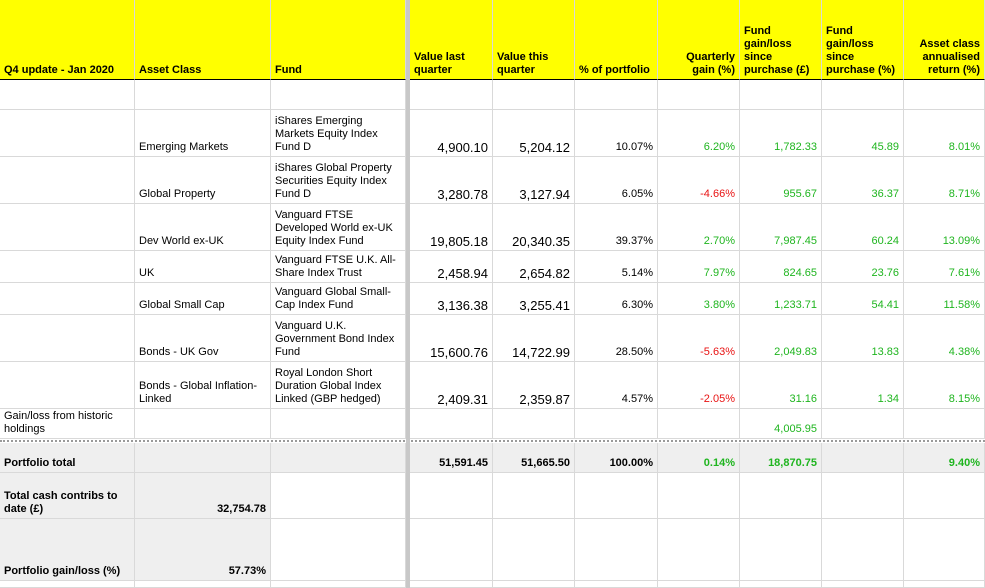 This screenshot has height=588, width=985. What do you see at coordinates (67, 40) in the screenshot?
I see `sheet-title: Q4 update - Jan 2020` at bounding box center [67, 40].